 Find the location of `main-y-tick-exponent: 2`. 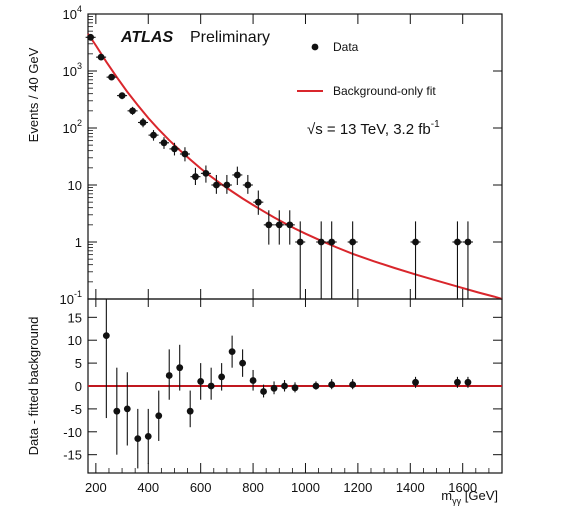

main-y-tick-exponent: 2 is located at coordinates (79, 123).